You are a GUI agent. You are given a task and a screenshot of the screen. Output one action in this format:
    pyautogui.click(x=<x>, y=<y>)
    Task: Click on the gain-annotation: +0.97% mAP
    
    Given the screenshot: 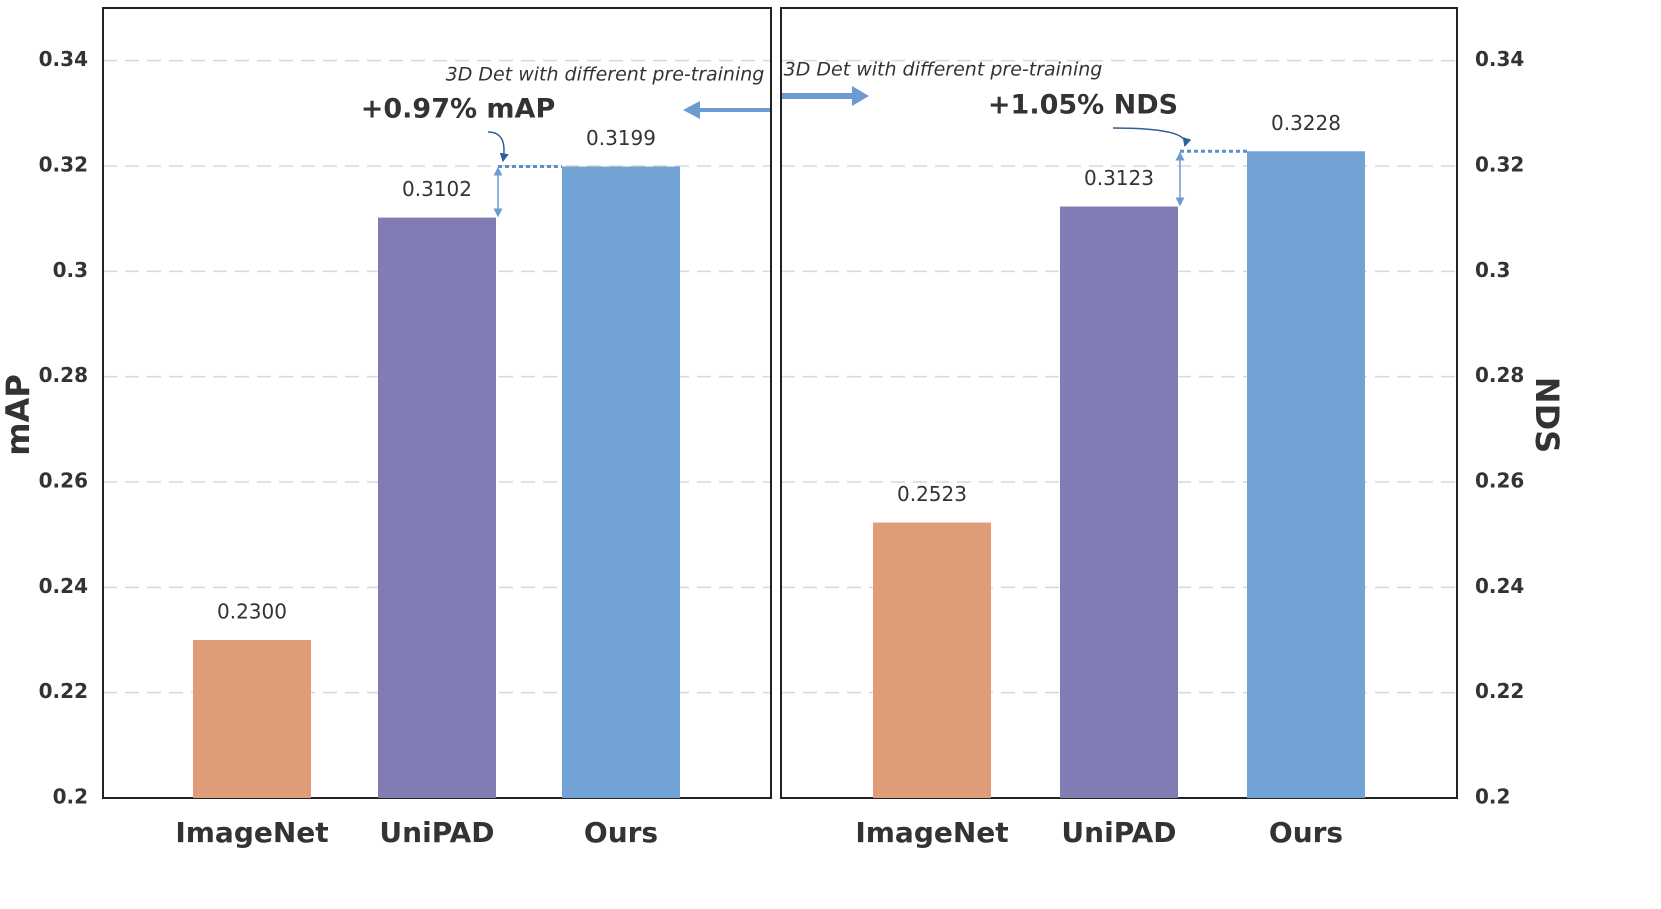 What is the action you would take?
    pyautogui.click(x=458, y=109)
    